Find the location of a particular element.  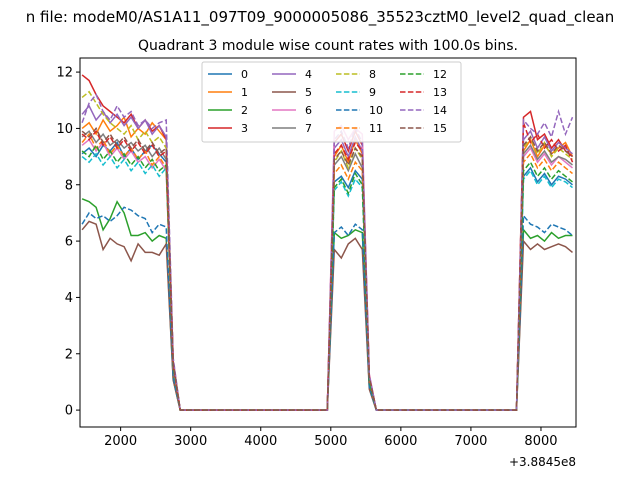

legend-label-9: 9 is located at coordinates (372, 92).